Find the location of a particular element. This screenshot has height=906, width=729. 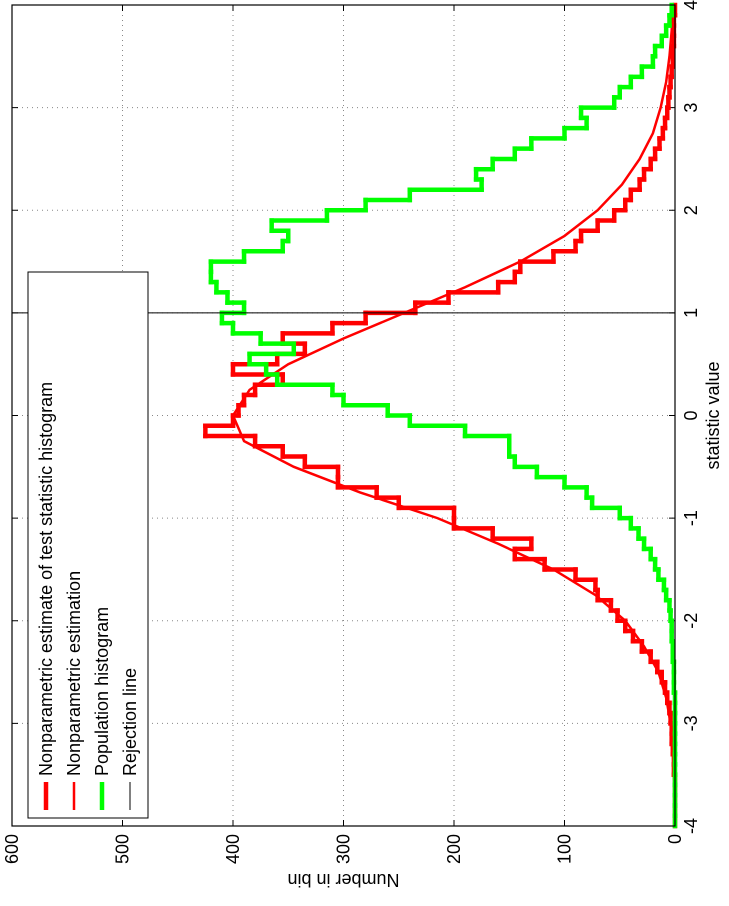

x-tick-label: 1 is located at coordinates (691, 313).